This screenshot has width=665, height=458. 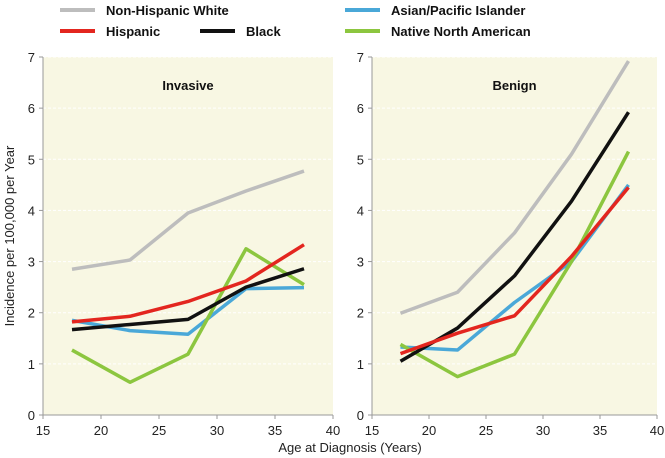 I want to click on legend-label: Black, so click(x=263, y=31).